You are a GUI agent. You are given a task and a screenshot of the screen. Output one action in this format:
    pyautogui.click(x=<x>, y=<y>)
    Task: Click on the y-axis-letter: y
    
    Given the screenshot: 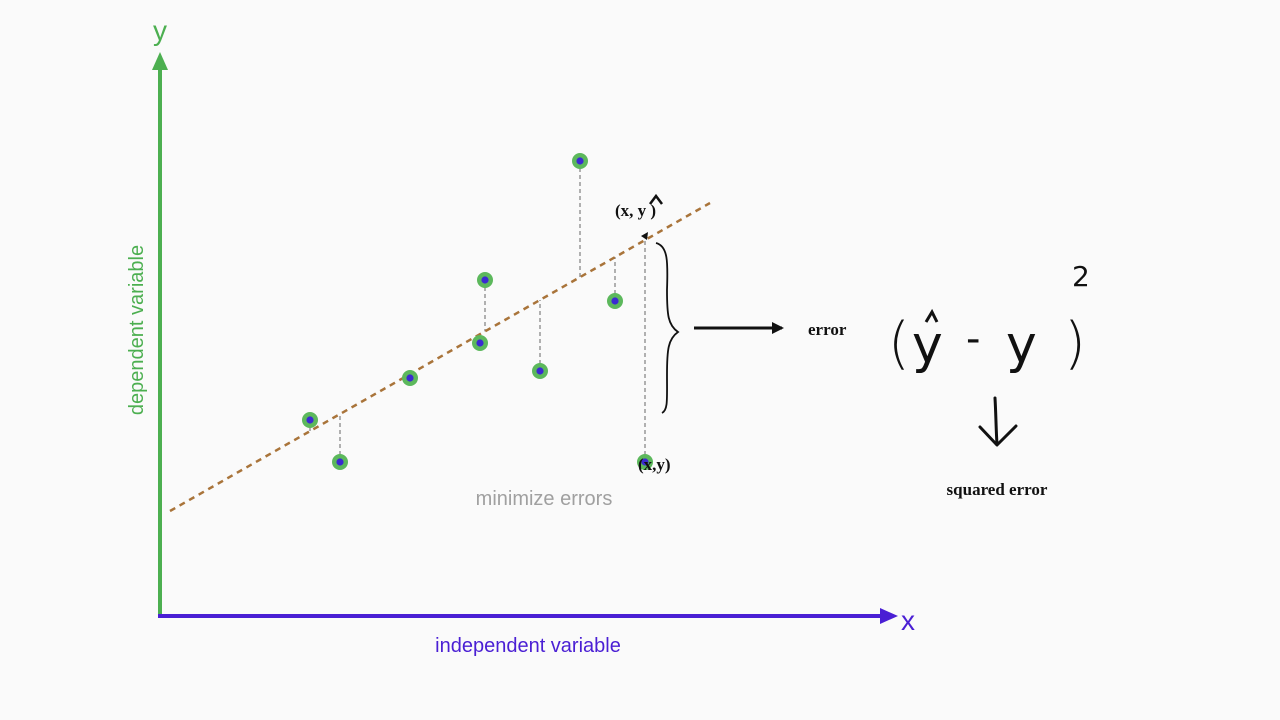 What is the action you would take?
    pyautogui.click(x=160, y=30)
    